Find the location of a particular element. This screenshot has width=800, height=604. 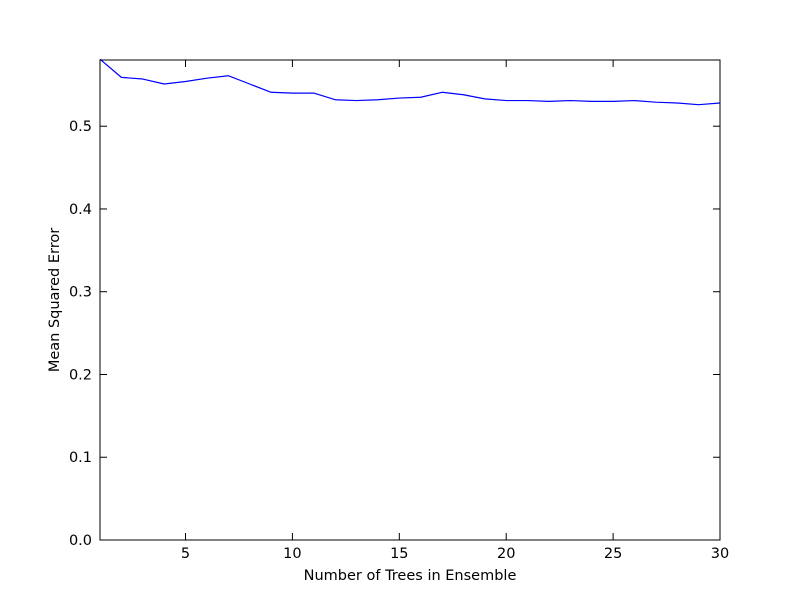

x-tick-label: 10 is located at coordinates (292, 554).